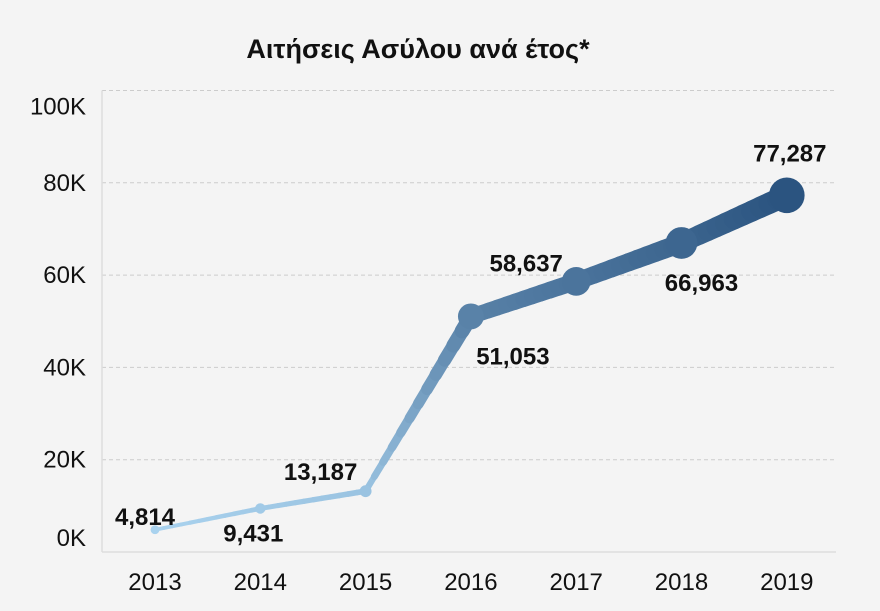 This screenshot has height=611, width=880. I want to click on x-tick-label: 2019, so click(786, 582).